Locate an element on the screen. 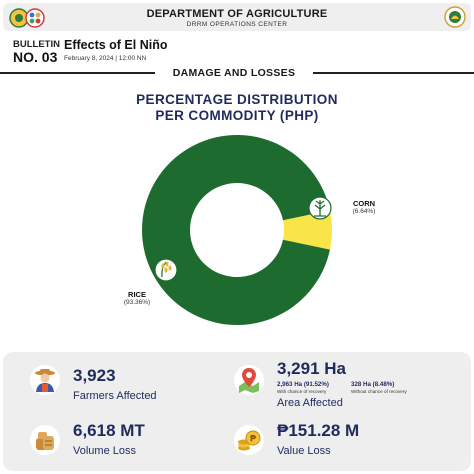  corn-slice-label: CORN (6.64%) is located at coordinates (364, 207).